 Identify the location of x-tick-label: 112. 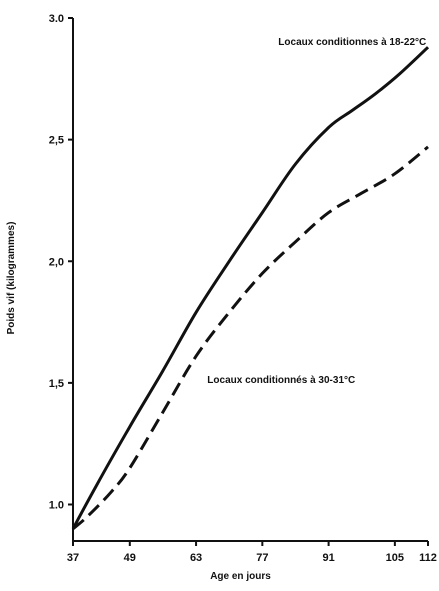
(428, 558).